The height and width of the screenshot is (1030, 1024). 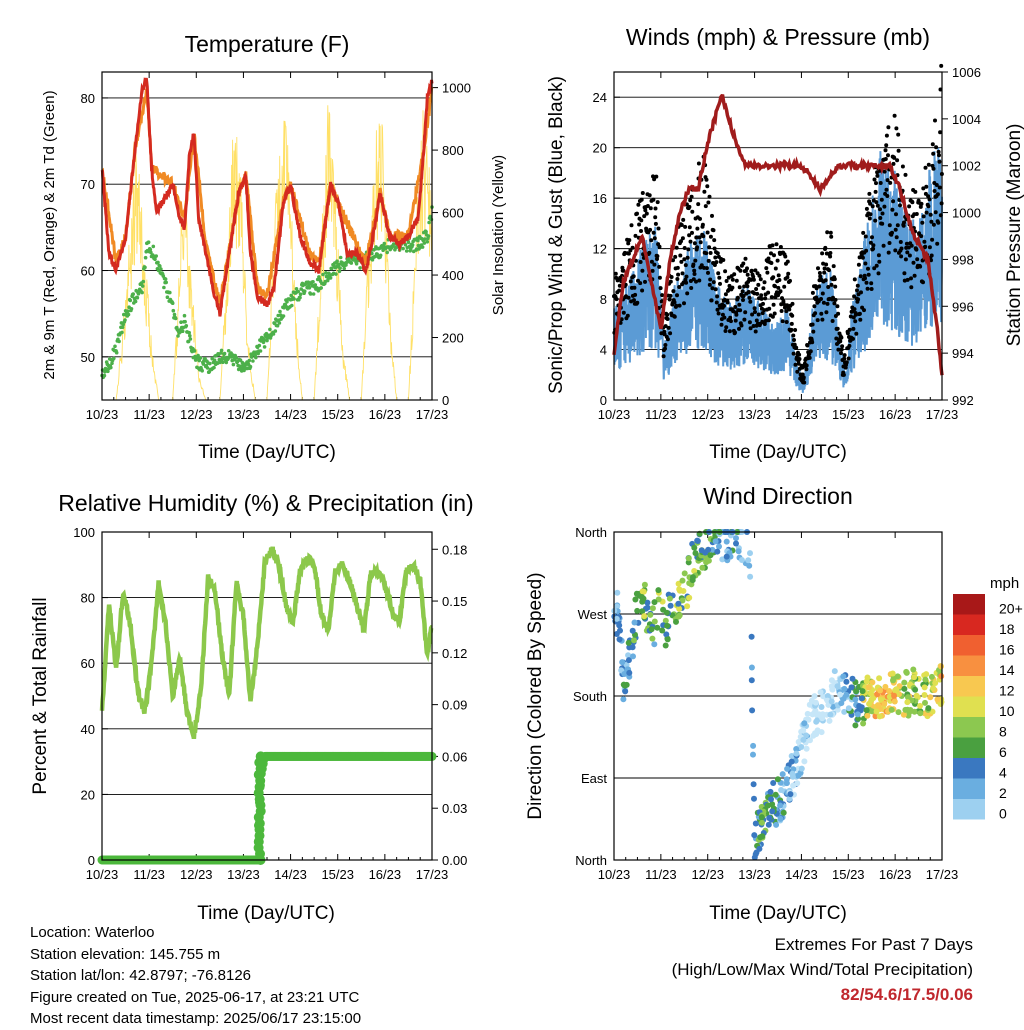 What do you see at coordinates (337, 874) in the screenshot?
I see `humidity-xtick-label: 15/23` at bounding box center [337, 874].